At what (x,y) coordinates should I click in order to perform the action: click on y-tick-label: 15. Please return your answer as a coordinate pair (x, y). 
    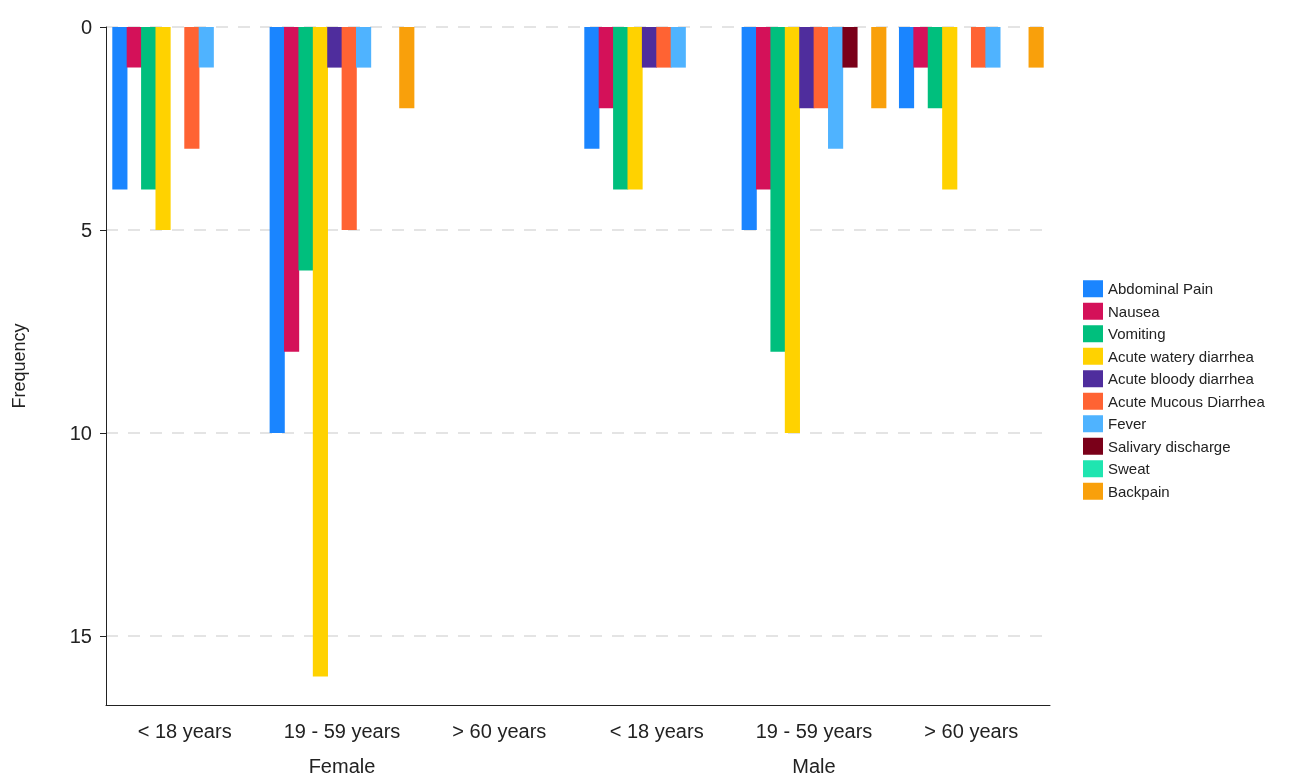
    Looking at the image, I should click on (80, 635).